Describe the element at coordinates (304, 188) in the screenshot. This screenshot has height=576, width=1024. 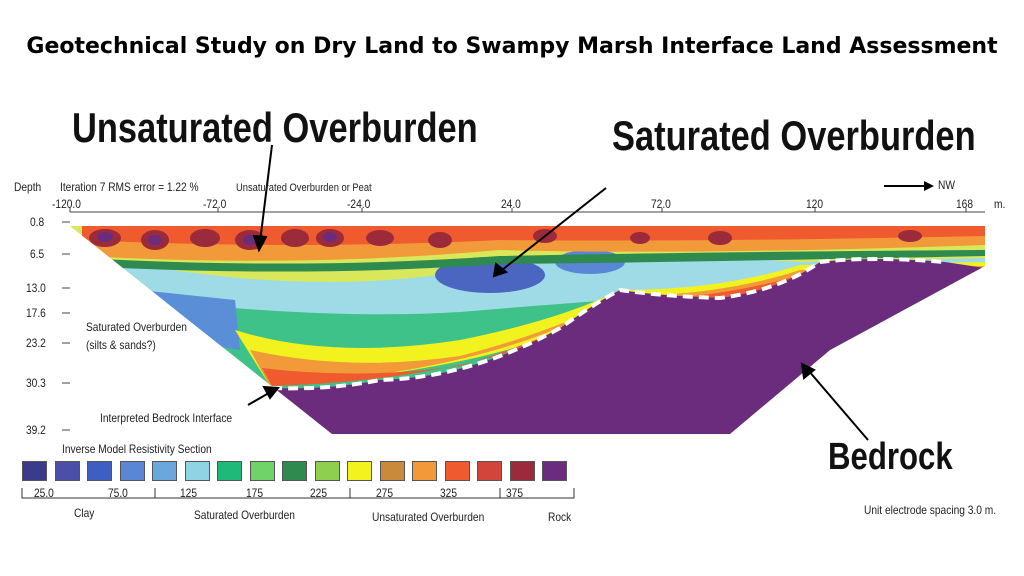
I see `top-note: Unsaturated Overburden or Peat` at that location.